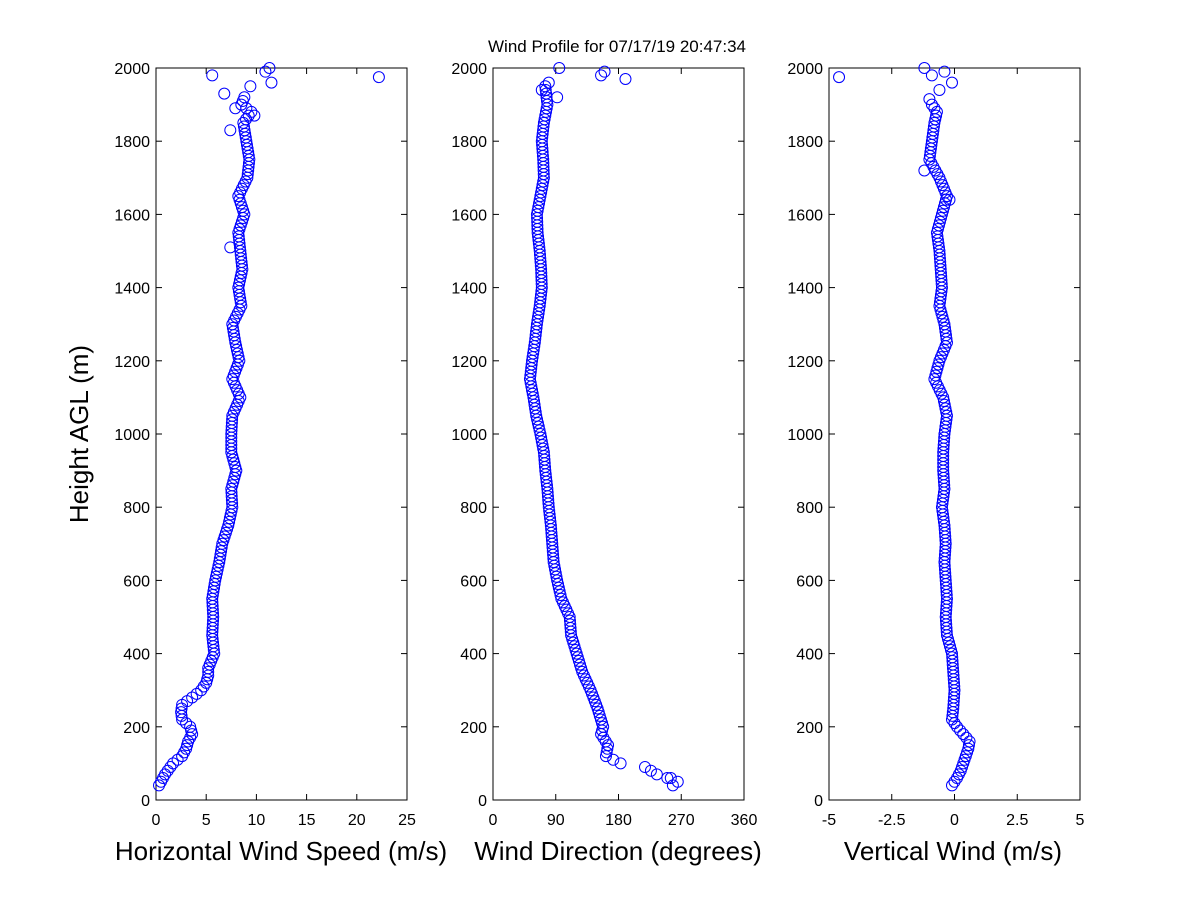 The image size is (1200, 900). I want to click on x-axis-label-vertical: Vertical Wind (m/s), so click(953, 851).